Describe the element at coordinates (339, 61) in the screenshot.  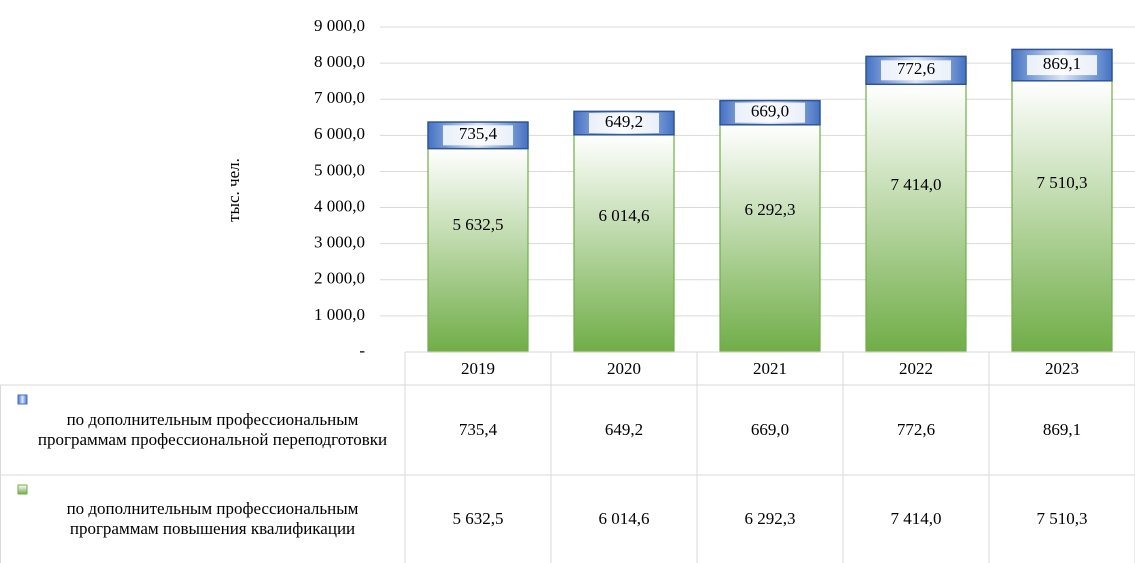
I see `y-tick-label: 8 000,0` at that location.